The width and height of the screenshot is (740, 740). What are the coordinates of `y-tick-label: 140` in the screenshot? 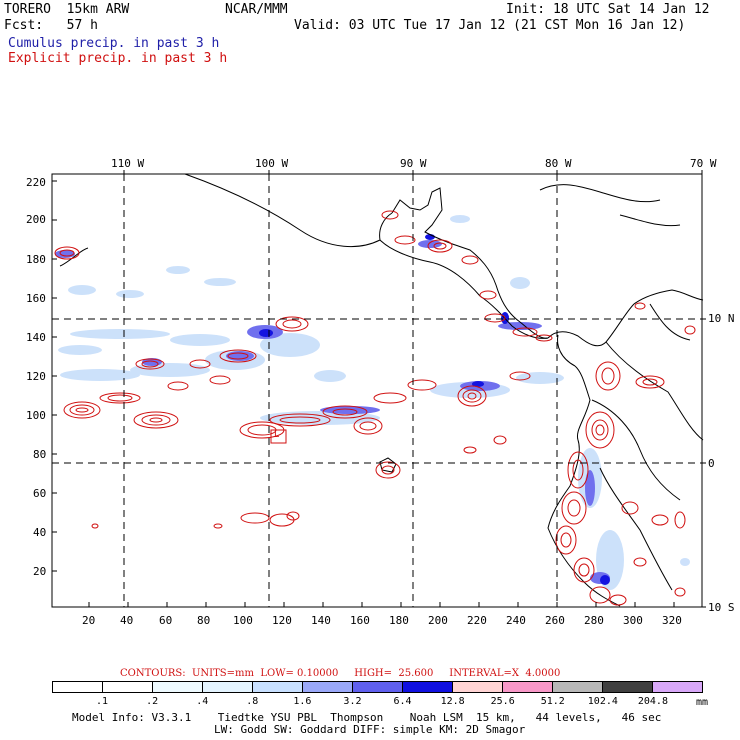 It's located at (36, 337).